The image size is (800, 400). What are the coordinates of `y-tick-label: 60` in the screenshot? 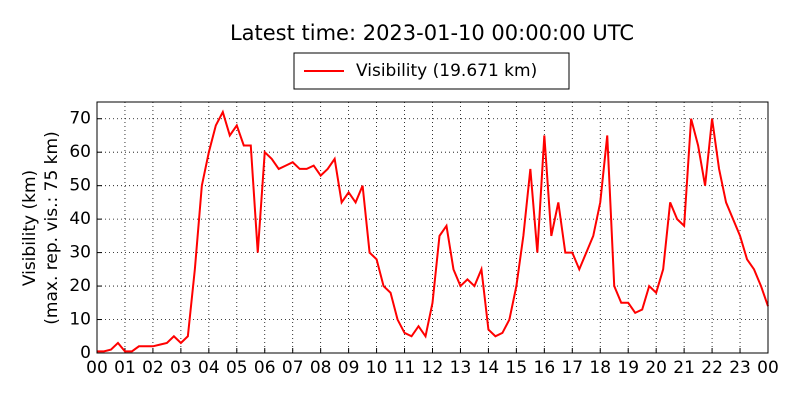 It's located at (80, 152).